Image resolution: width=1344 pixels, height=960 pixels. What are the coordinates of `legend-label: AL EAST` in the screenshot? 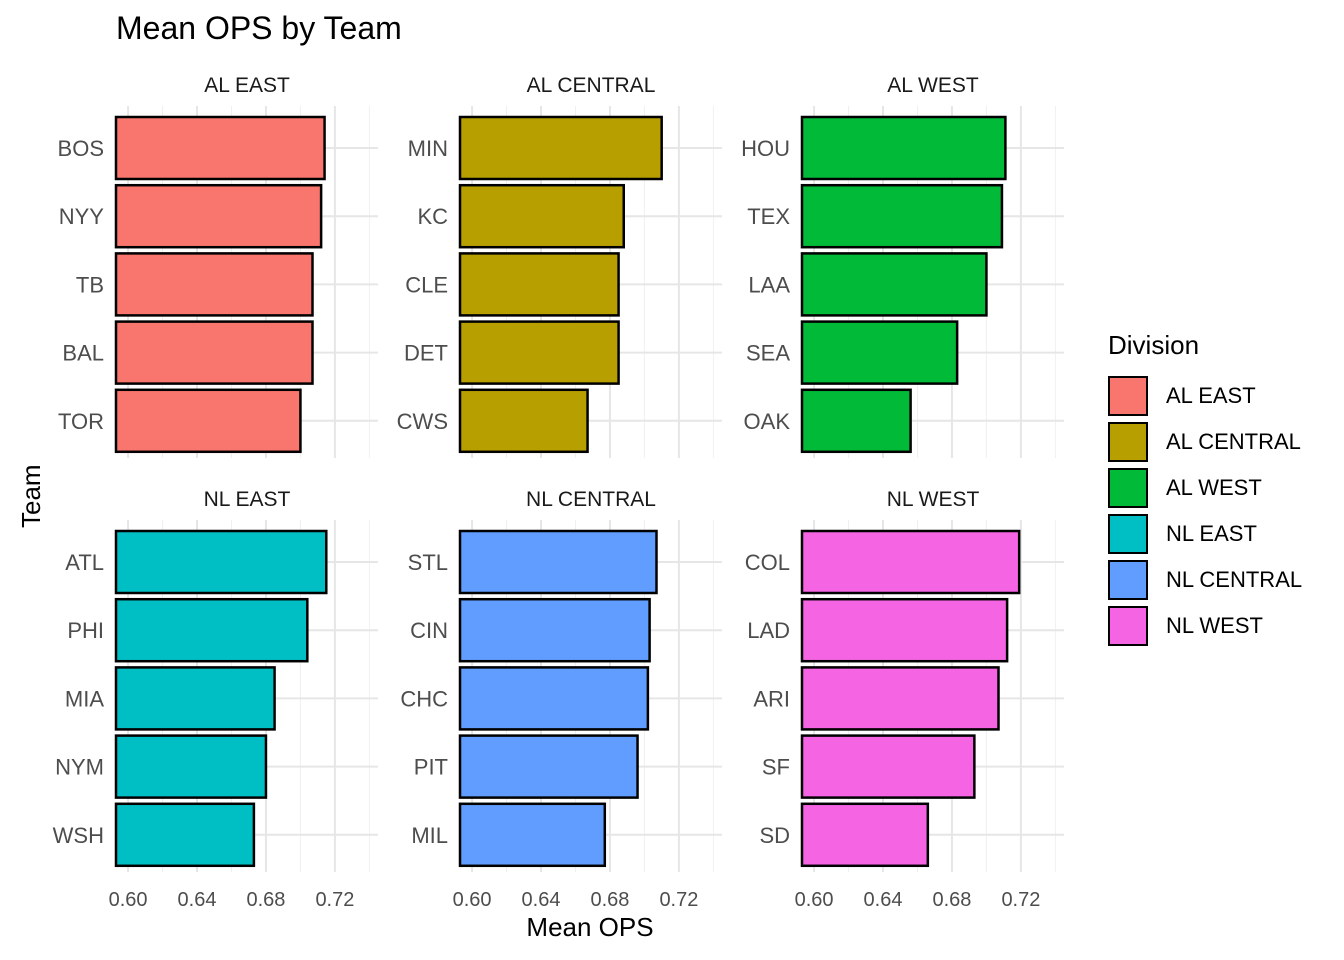 It's located at (1211, 395).